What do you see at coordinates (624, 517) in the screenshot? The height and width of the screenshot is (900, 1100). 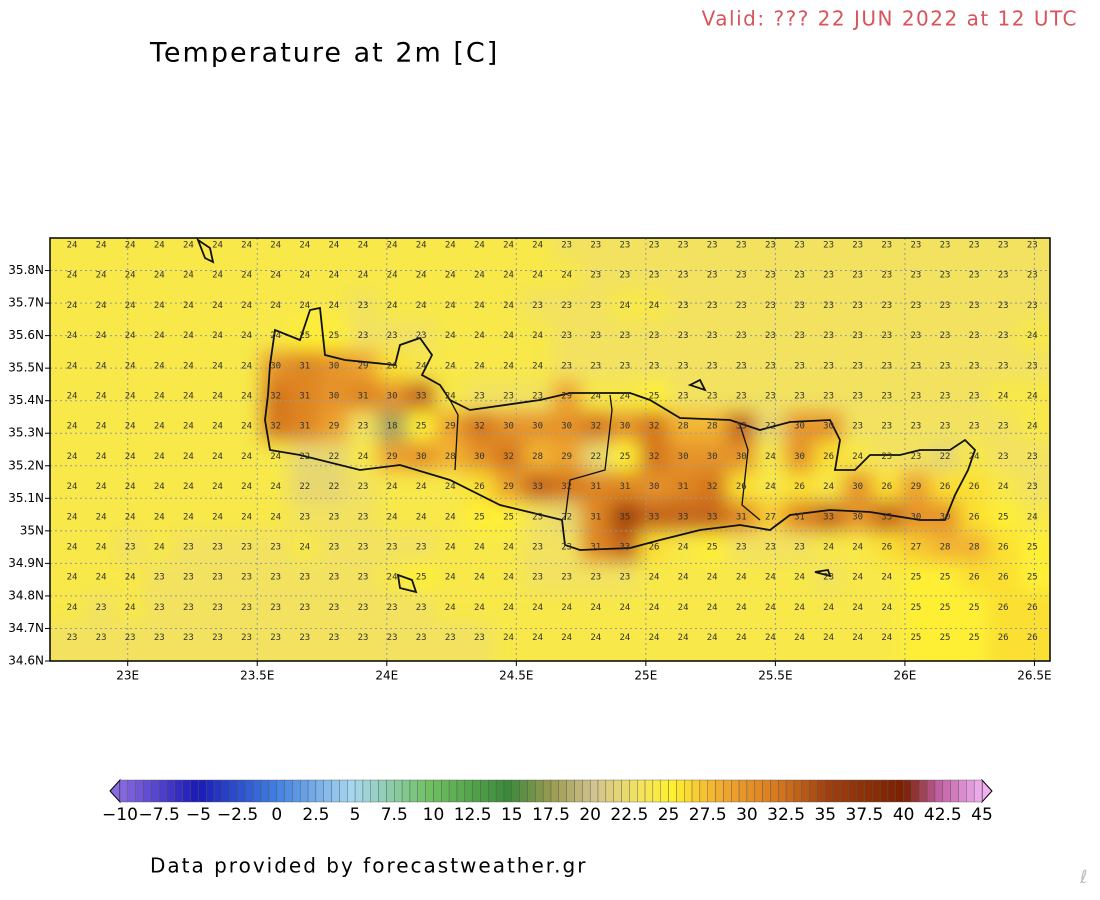 I see `cell-value: 35` at bounding box center [624, 517].